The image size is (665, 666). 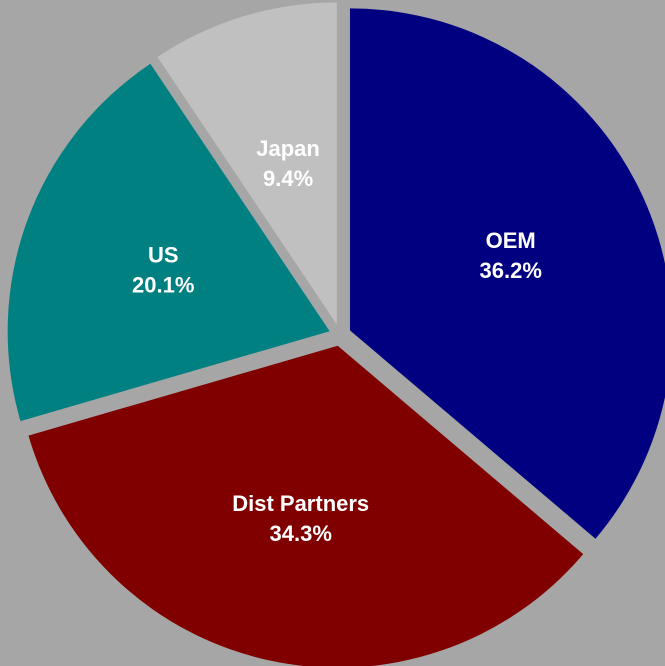 What do you see at coordinates (247, 163) in the screenshot?
I see `pie-slice` at bounding box center [247, 163].